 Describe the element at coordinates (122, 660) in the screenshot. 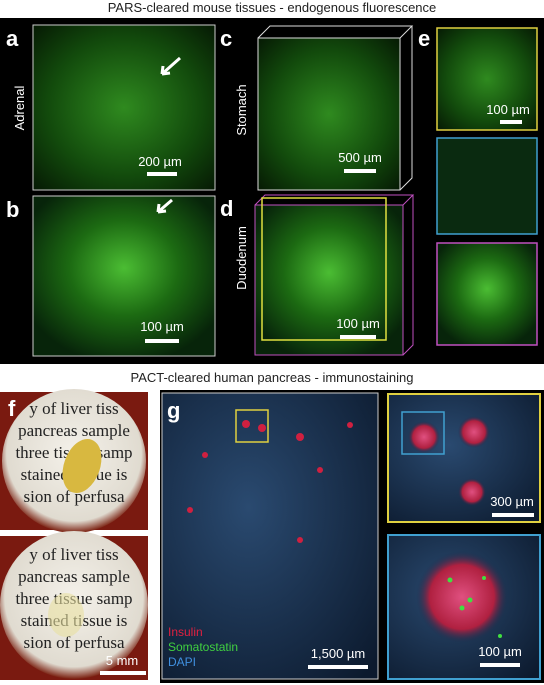

I see `scale-bar-label: 5 mm` at that location.